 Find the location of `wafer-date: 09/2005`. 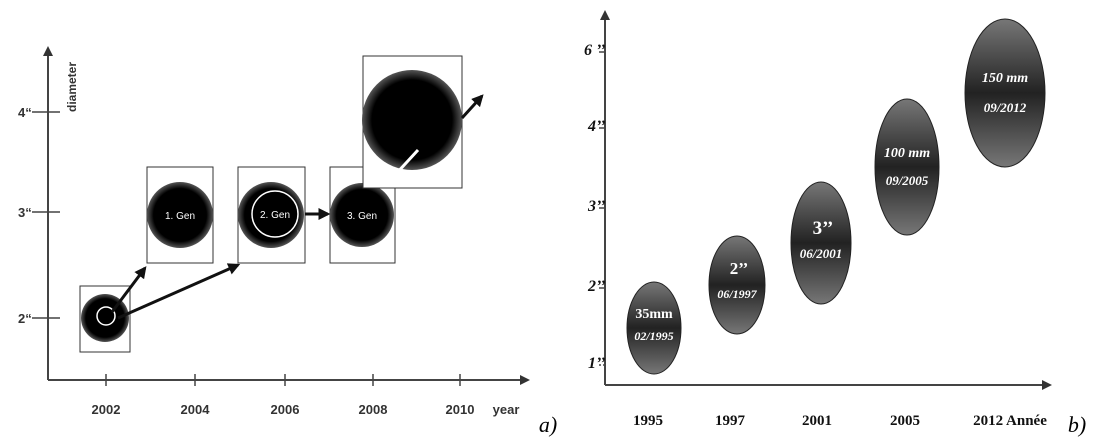

wafer-date: 09/2005 is located at coordinates (907, 180).